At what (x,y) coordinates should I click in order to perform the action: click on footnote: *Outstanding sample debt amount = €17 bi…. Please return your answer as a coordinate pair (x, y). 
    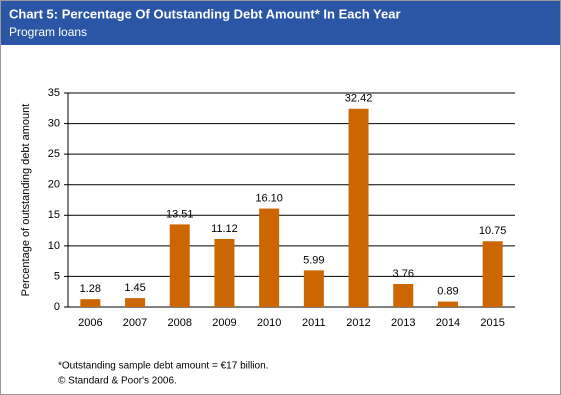
    Looking at the image, I should click on (163, 366).